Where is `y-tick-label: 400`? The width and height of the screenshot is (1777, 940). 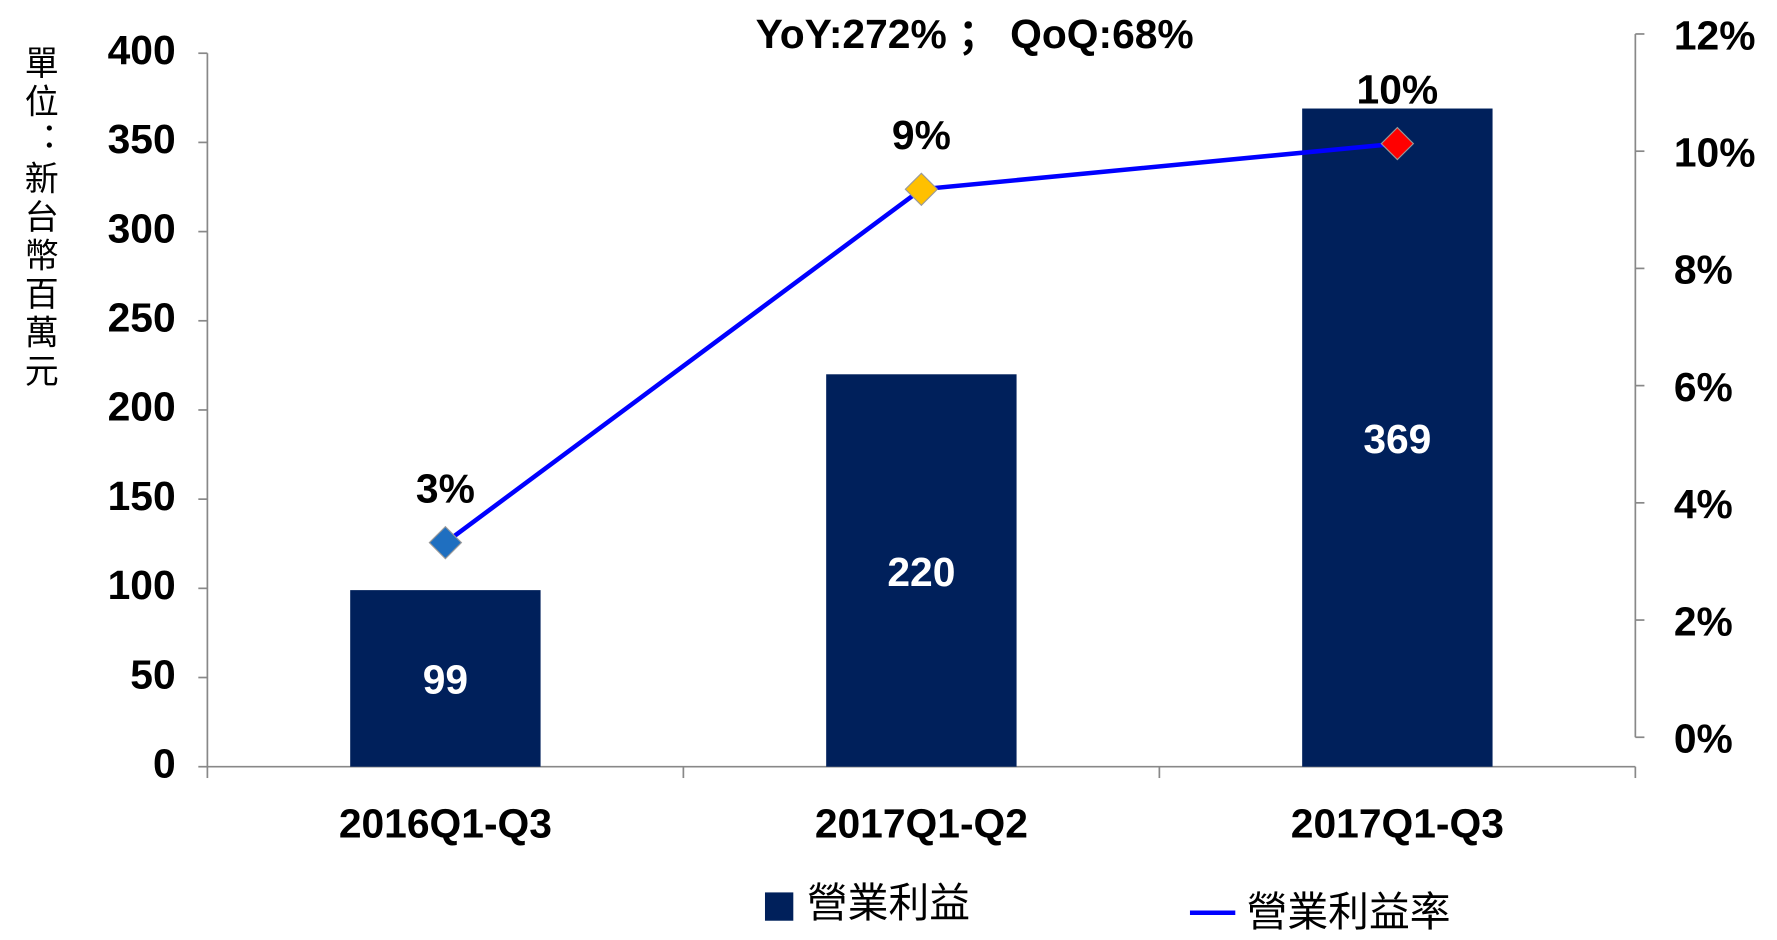
y-tick-label: 400 is located at coordinates (142, 50).